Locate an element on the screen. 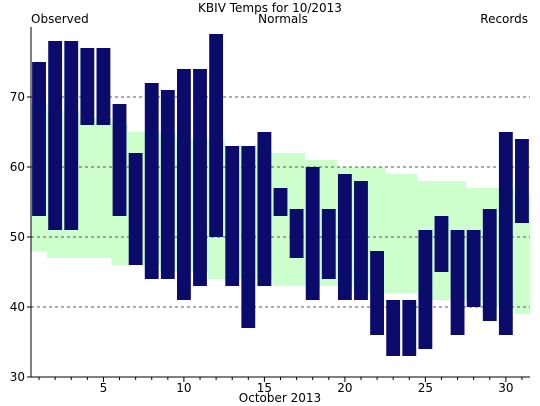  legend-records: Records is located at coordinates (504, 19).